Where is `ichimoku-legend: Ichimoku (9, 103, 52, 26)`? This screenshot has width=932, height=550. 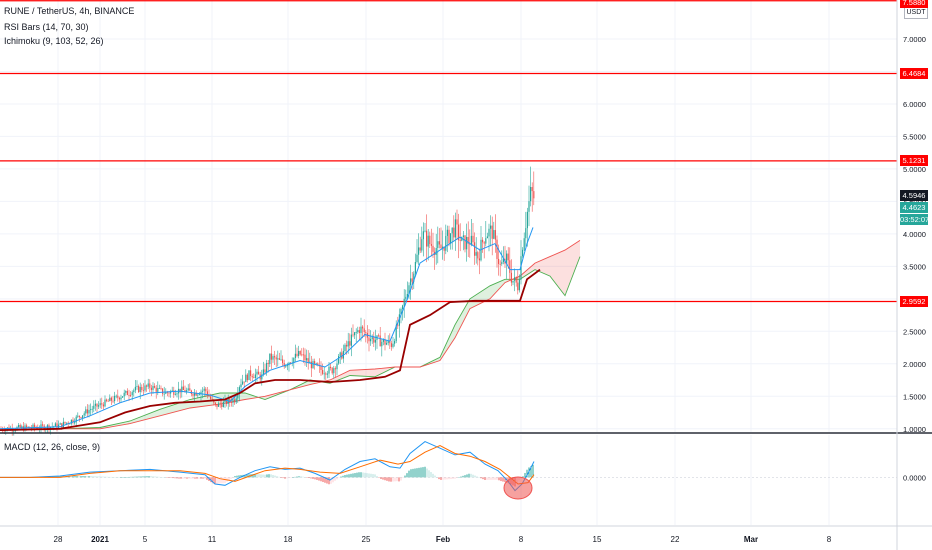
ichimoku-legend: Ichimoku (9, 103, 52, 26) is located at coordinates (54, 41).